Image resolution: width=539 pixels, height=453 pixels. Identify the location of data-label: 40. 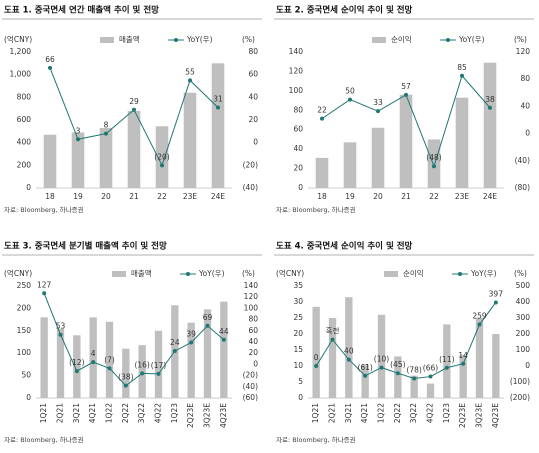
(349, 351).